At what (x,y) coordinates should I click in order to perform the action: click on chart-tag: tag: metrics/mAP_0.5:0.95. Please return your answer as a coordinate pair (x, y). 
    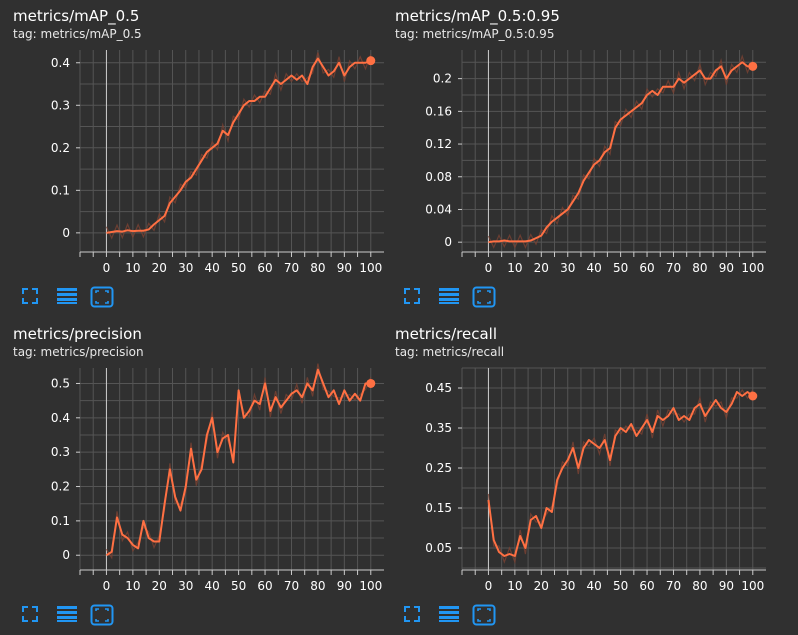
    Looking at the image, I should click on (475, 34).